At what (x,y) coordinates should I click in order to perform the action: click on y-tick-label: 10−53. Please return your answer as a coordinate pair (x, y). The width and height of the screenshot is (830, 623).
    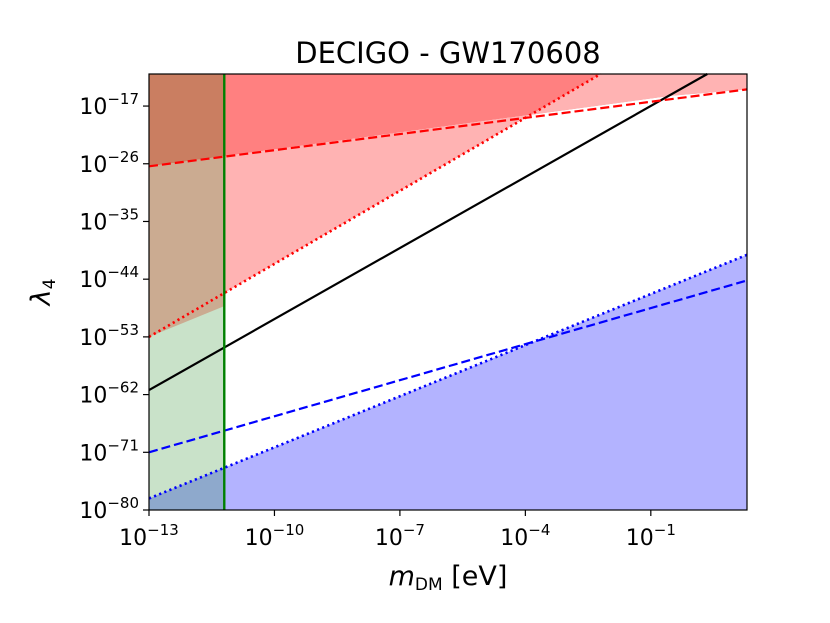
    Looking at the image, I should click on (109, 336).